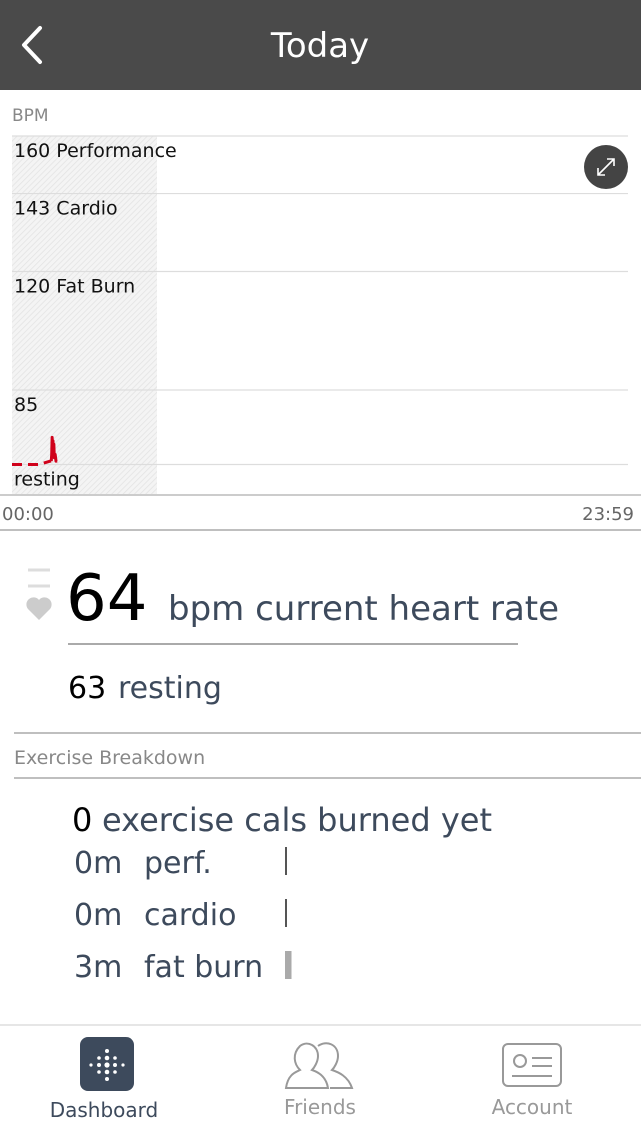 Image resolution: width=641 pixels, height=1136 pixels. What do you see at coordinates (98, 967) in the screenshot?
I see `row-value: 3m` at bounding box center [98, 967].